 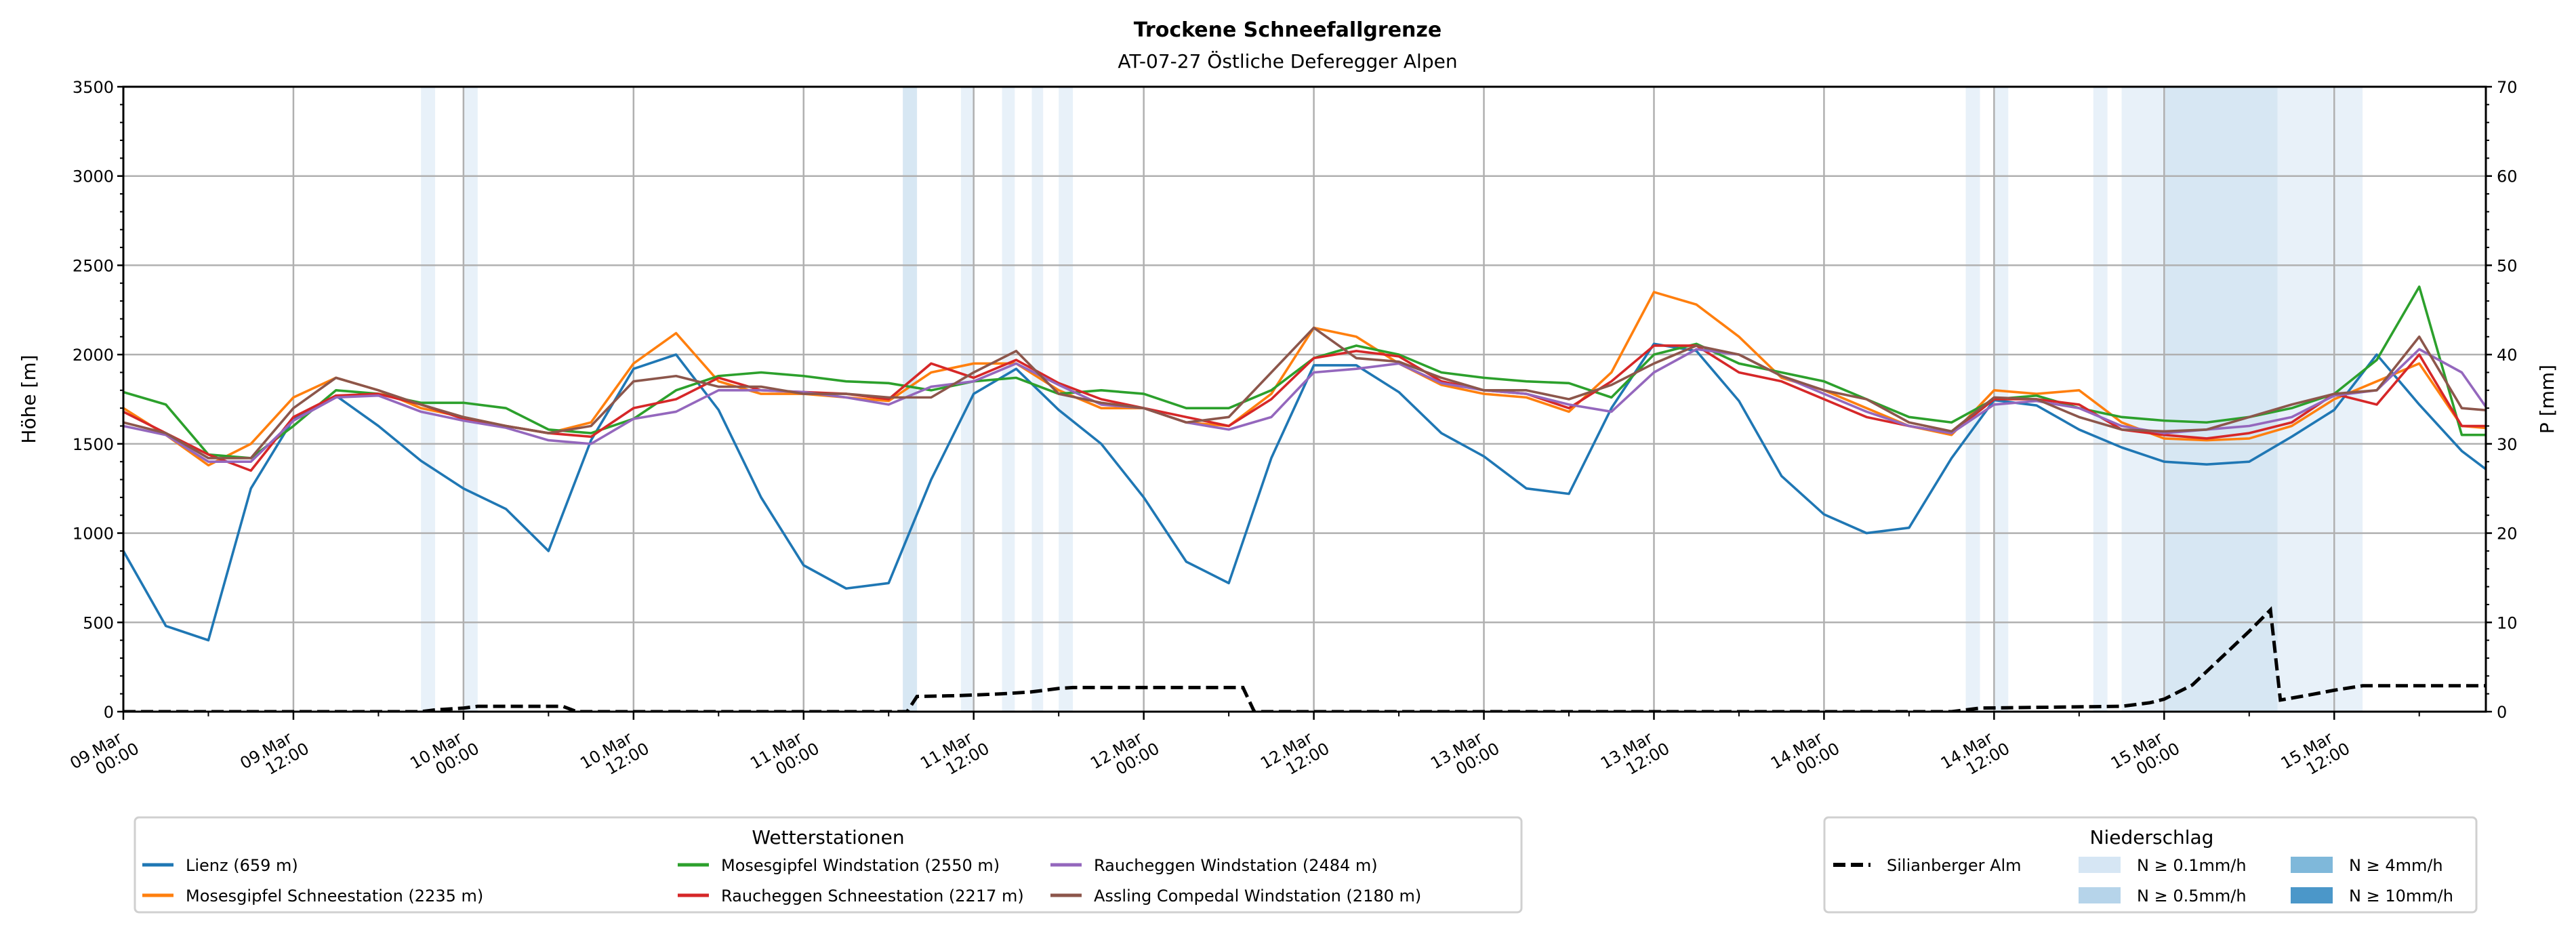 I want to click on legend-precip-title: Niederschlag, so click(x=2152, y=838).